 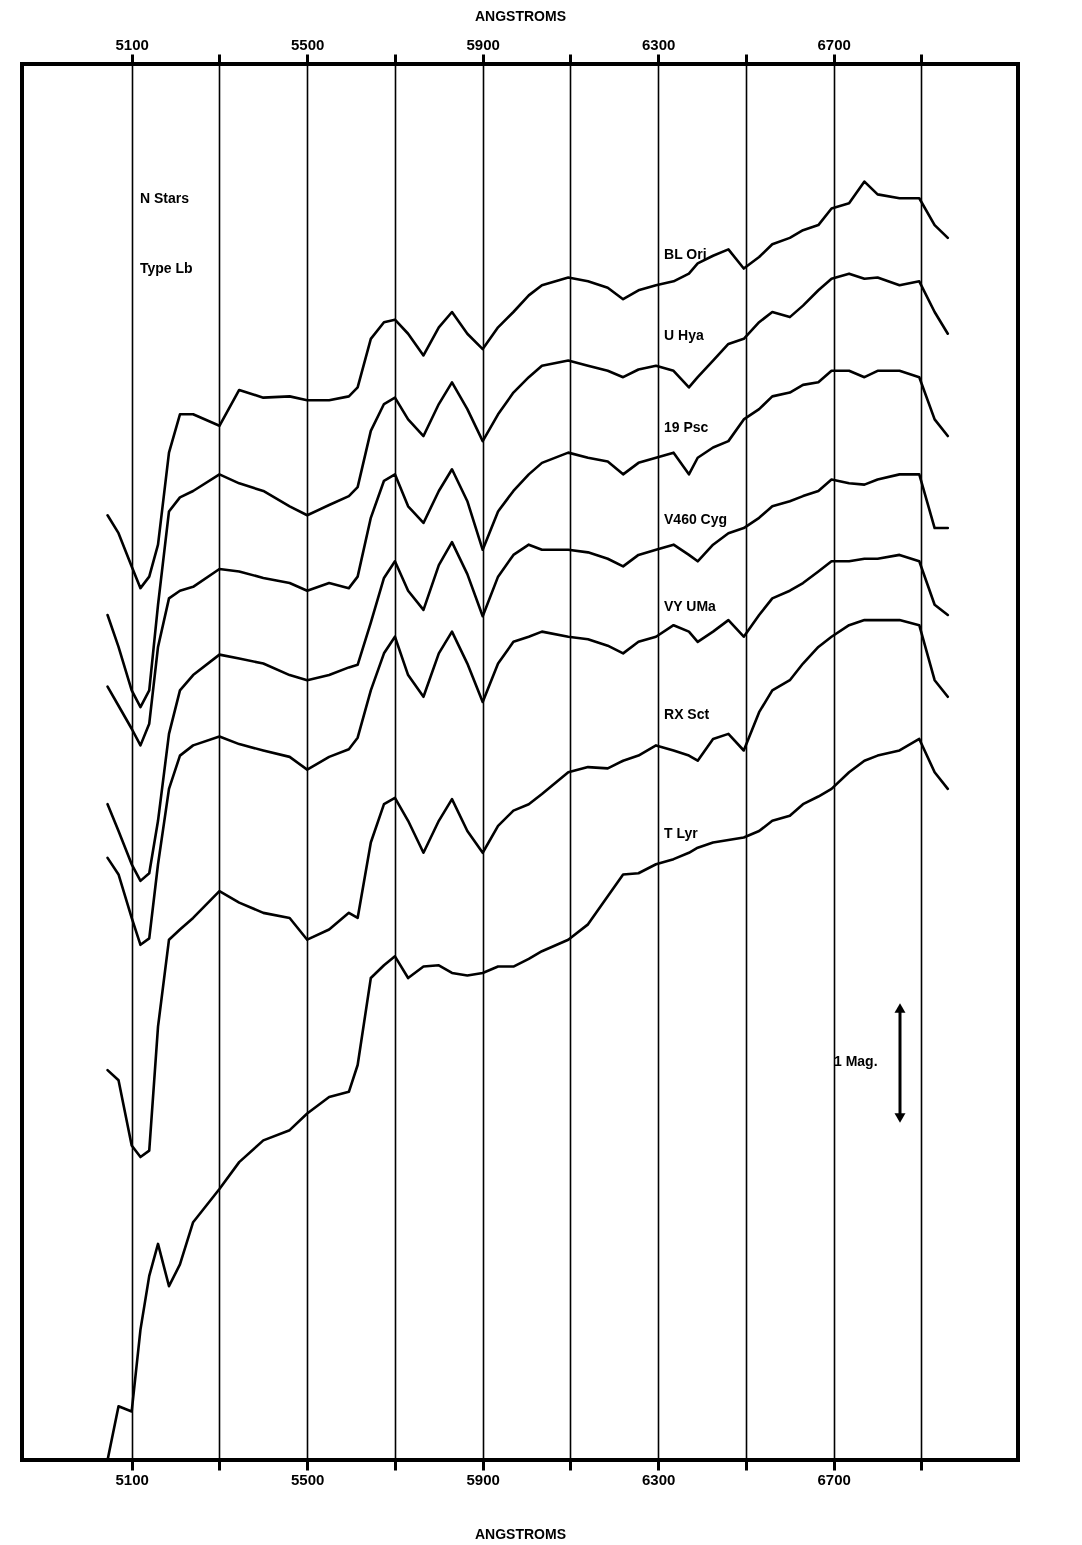 What do you see at coordinates (685, 254) in the screenshot?
I see `series-label: BL Ori` at bounding box center [685, 254].